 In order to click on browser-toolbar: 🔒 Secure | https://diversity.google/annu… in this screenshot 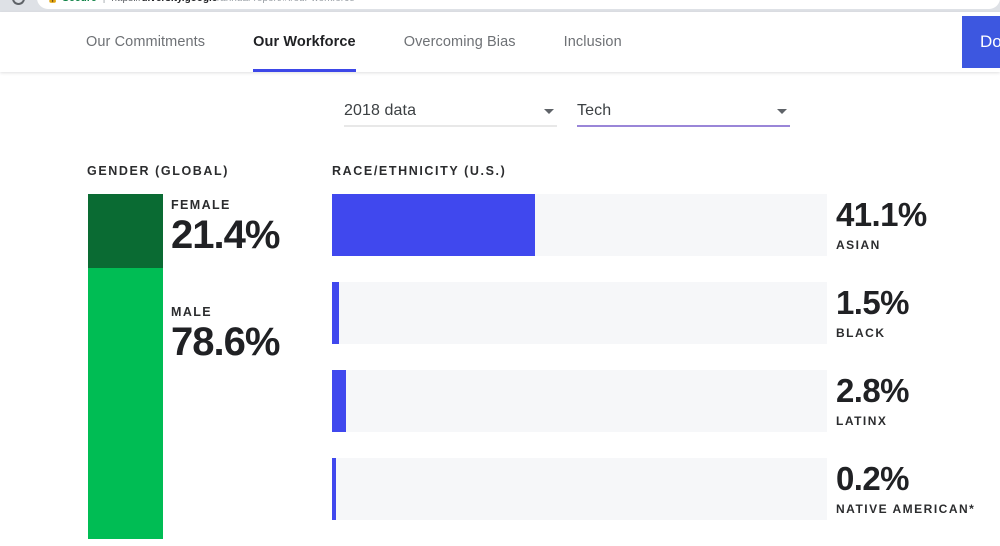, I will do `click(500, 6)`.